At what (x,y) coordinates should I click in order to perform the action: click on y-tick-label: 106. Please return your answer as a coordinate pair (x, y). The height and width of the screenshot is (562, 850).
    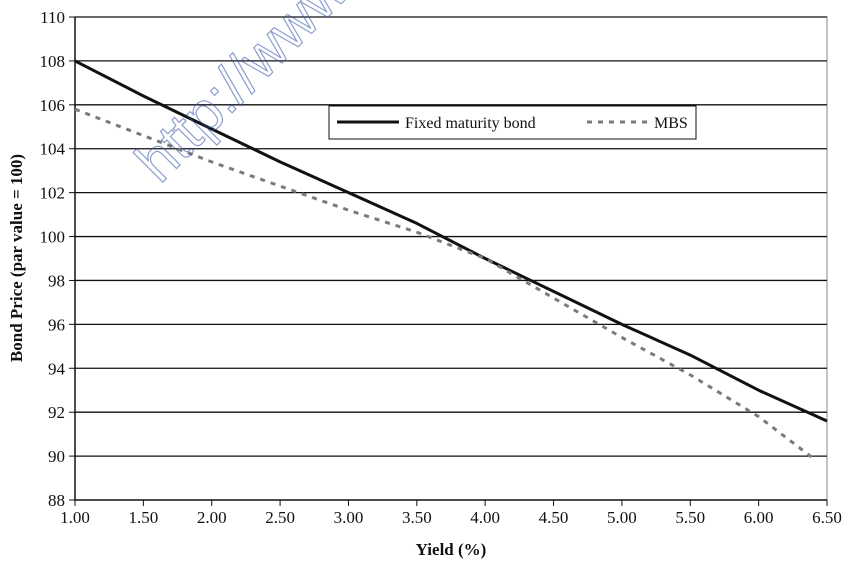
    Looking at the image, I should click on (53, 105).